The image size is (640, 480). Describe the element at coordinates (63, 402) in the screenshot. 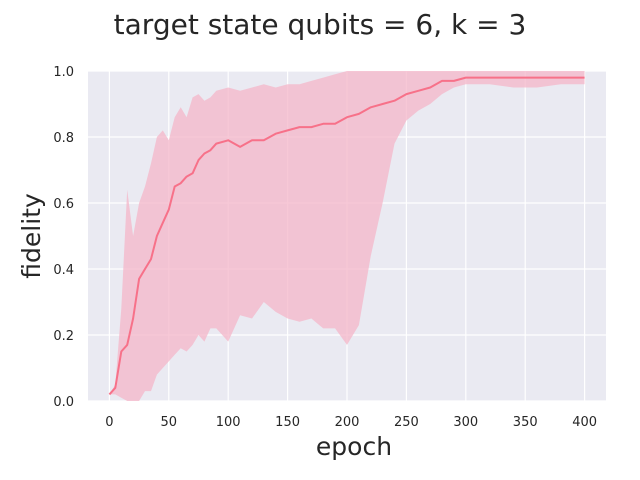

I see `y-tick-label: 0.0` at that location.